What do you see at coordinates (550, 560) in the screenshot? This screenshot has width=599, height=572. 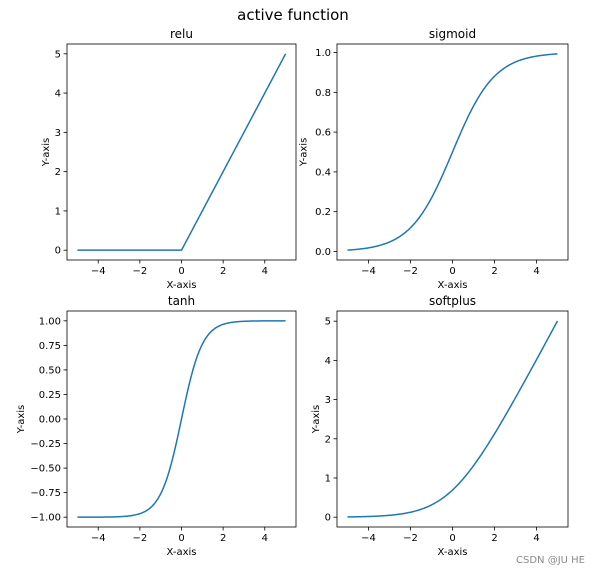 I see `watermark: CSDN @JU HE` at bounding box center [550, 560].